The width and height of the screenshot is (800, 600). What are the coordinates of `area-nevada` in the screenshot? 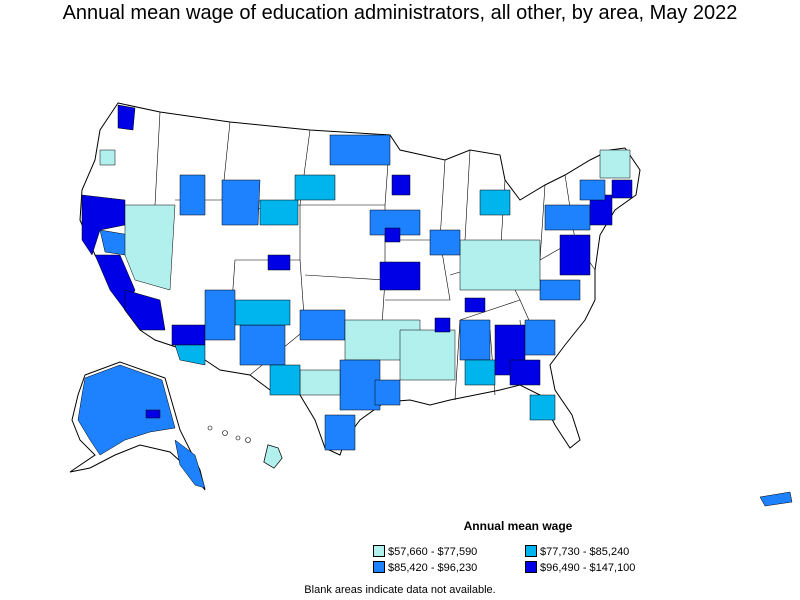 It's located at (150, 247).